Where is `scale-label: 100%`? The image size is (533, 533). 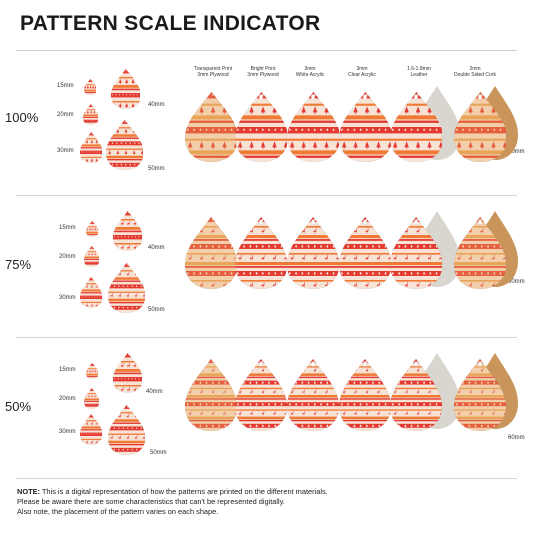 scale-label: 100% is located at coordinates (22, 117).